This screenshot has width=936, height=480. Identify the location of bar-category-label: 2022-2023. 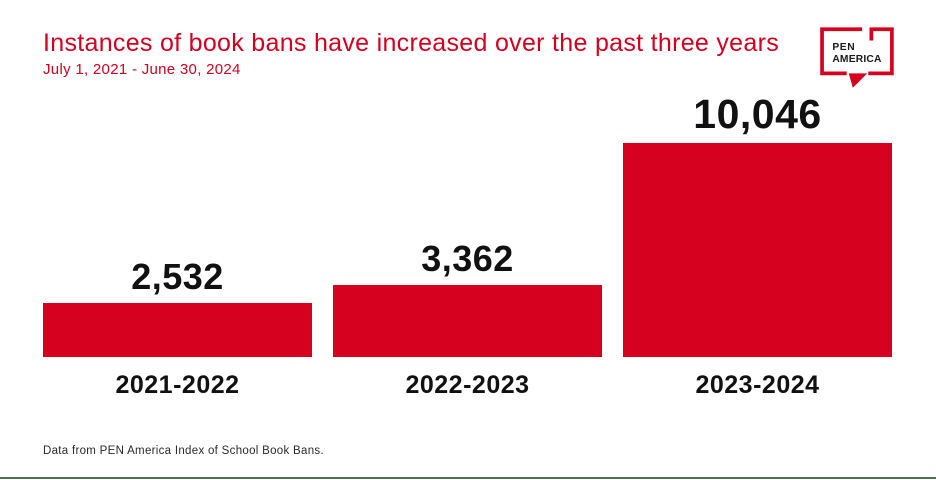
(467, 385).